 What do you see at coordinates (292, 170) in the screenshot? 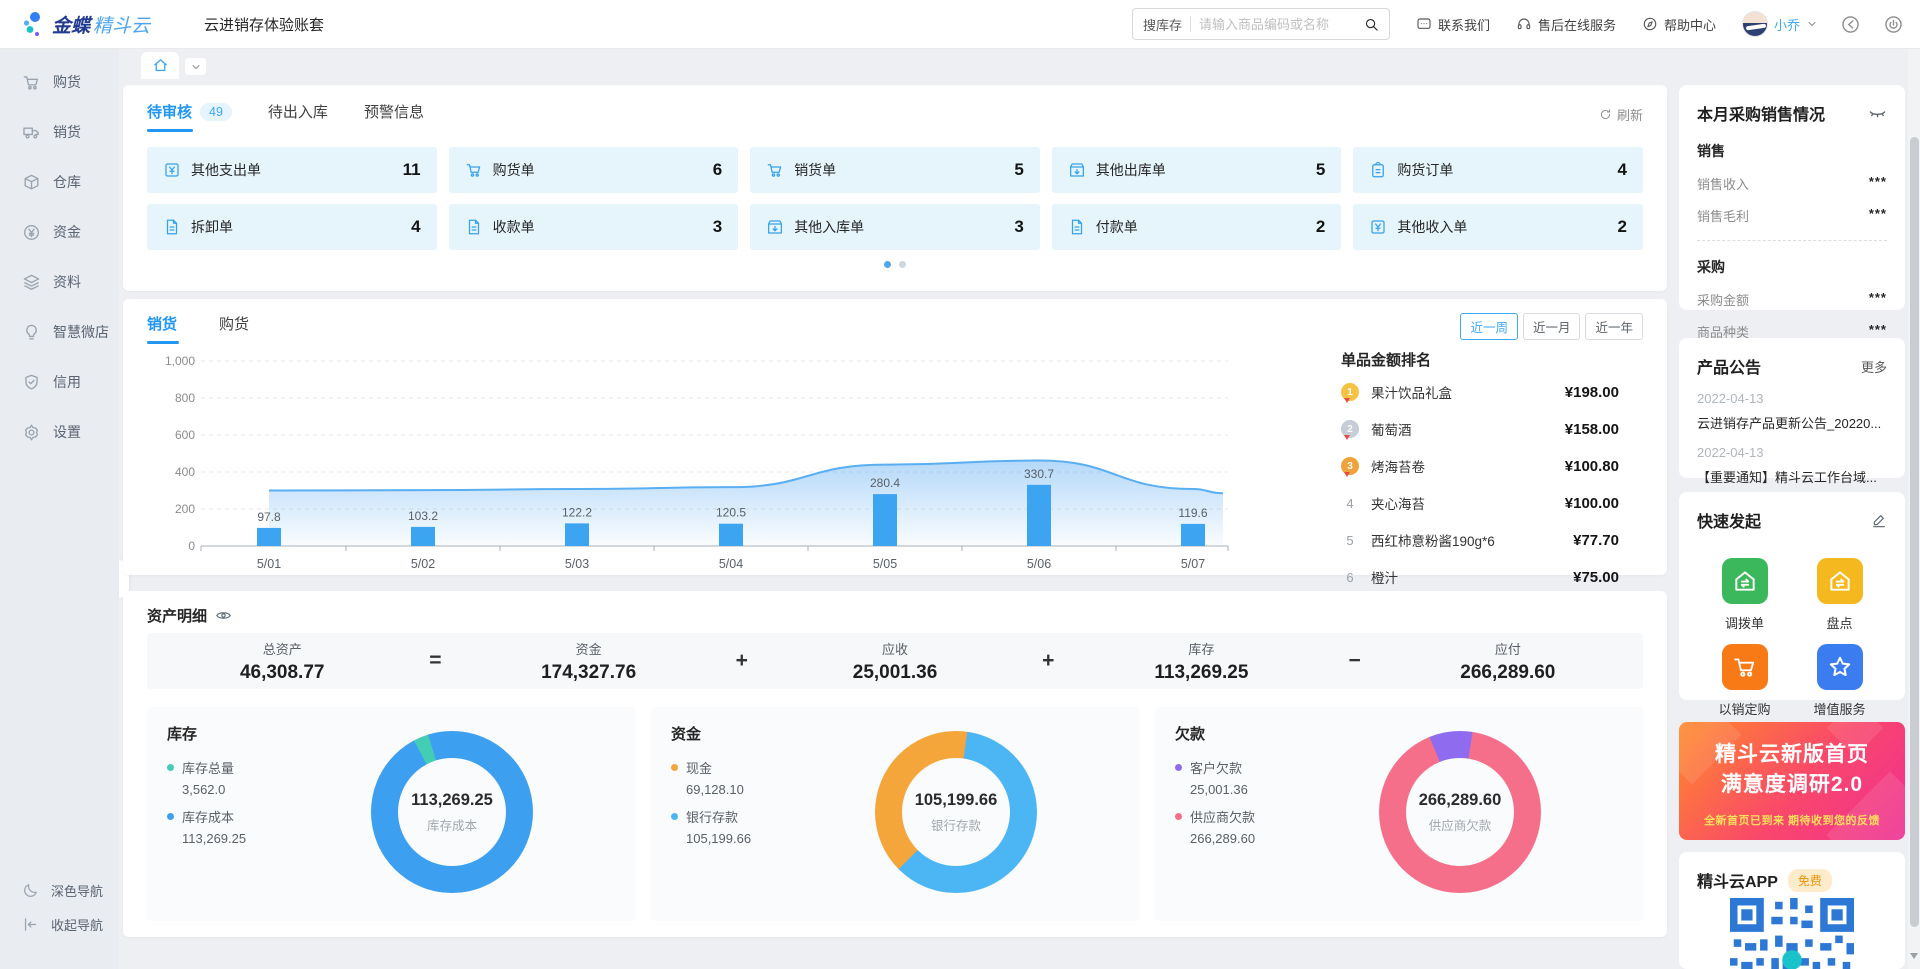
I see `todo-card-other-expense: 其他支出单 11` at bounding box center [292, 170].